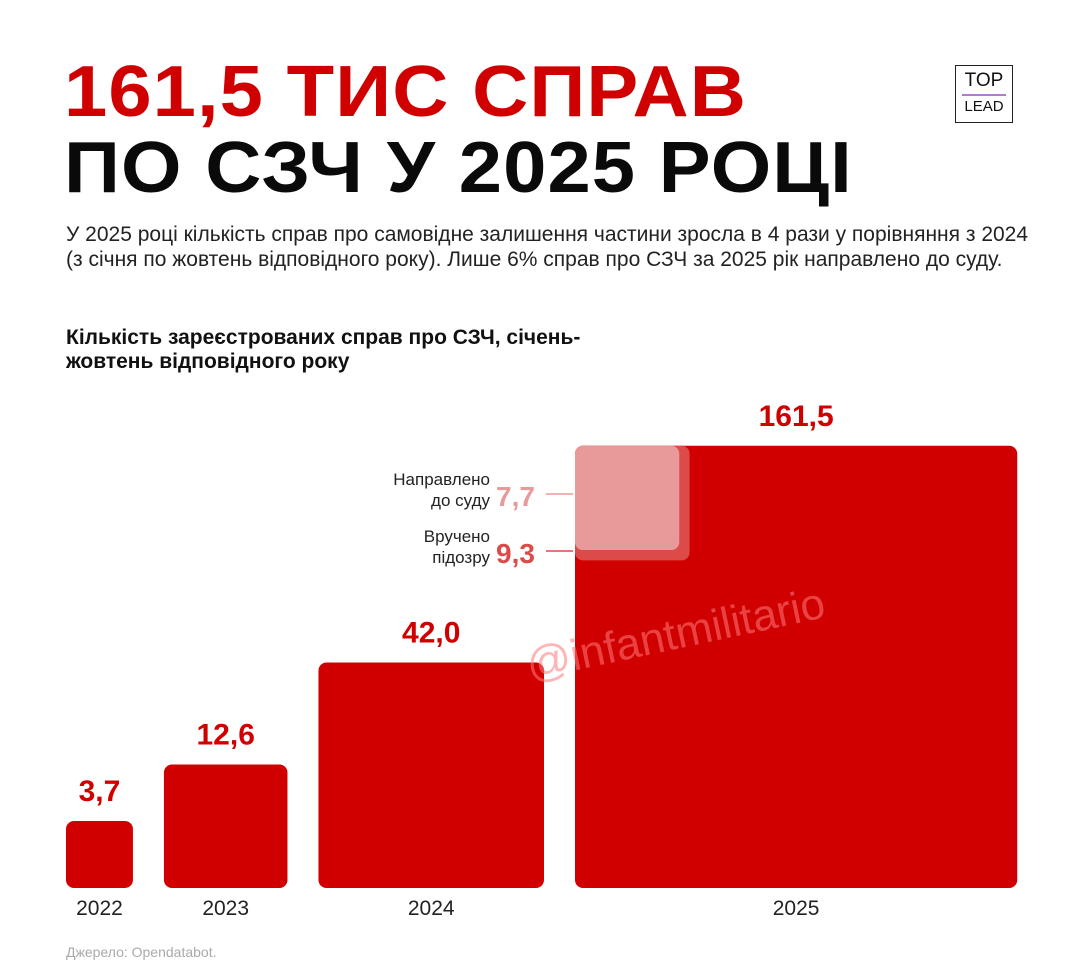 This screenshot has height=975, width=1080. What do you see at coordinates (405, 92) in the screenshot?
I see `title-line-1: 161,5 ТИС СПРАВ` at bounding box center [405, 92].